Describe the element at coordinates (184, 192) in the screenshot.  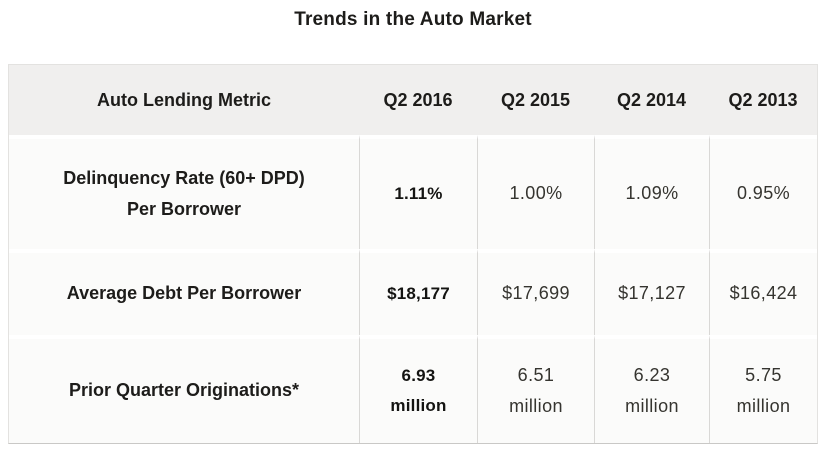
I see `metric-cell: Delinquency Rate (60+ DPD) Per Borrower` at that location.